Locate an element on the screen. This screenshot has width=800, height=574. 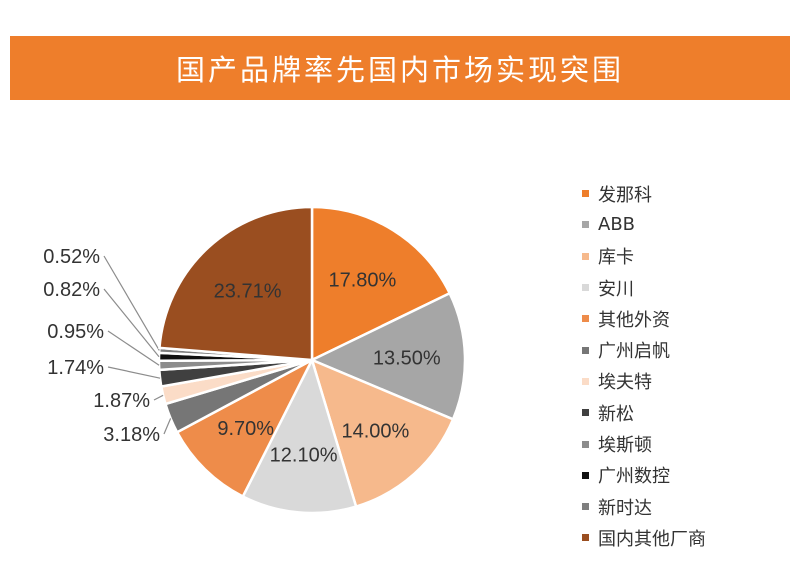
legend-item: 国内其他厂商 is located at coordinates (682, 537).